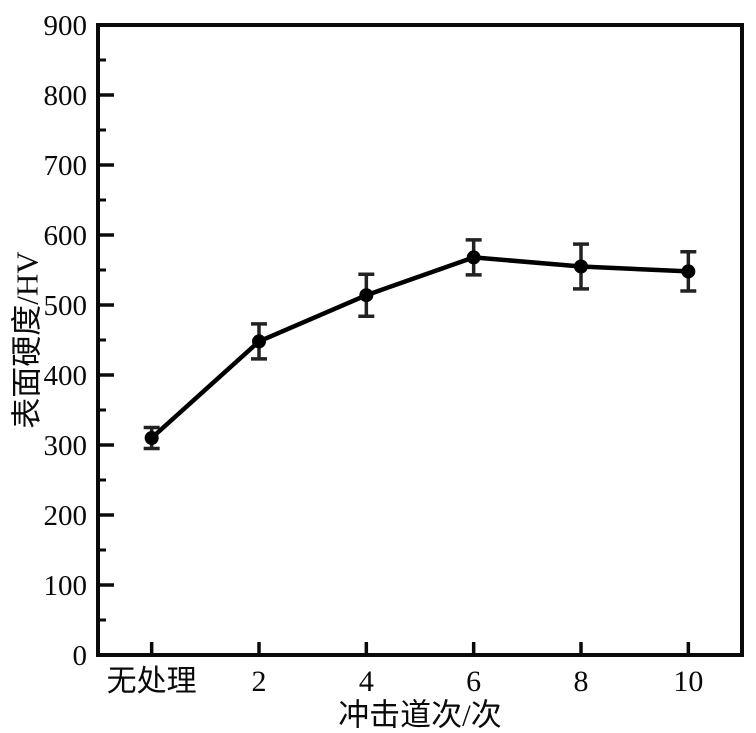 This screenshot has height=733, width=756. What do you see at coordinates (688, 681) in the screenshot?
I see `x-tick-label: 10` at bounding box center [688, 681].